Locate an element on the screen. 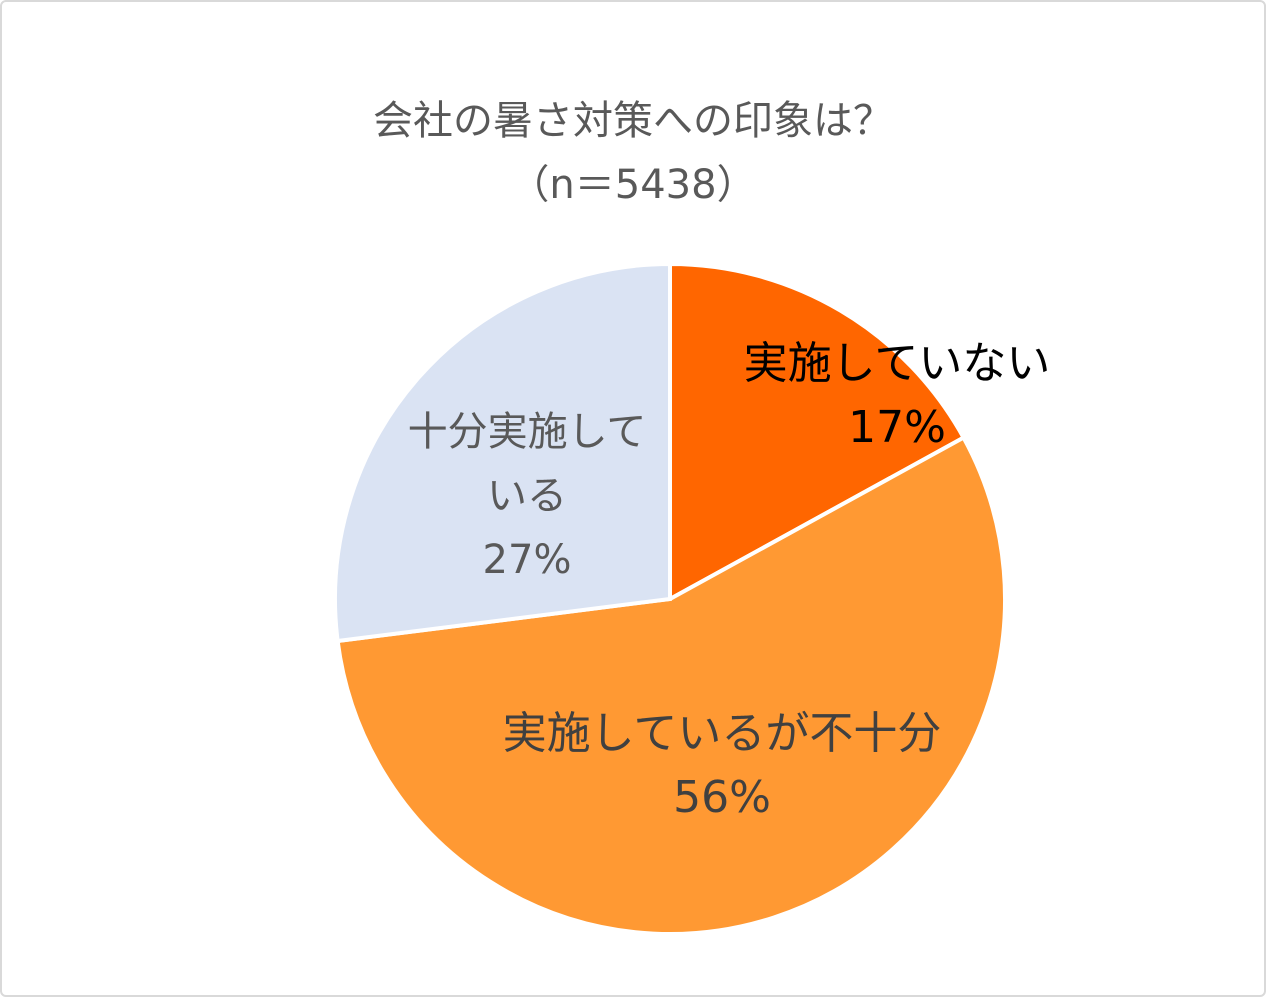  chart-title: 会社の暑さ対策への印象は？ is located at coordinates (633, 121).